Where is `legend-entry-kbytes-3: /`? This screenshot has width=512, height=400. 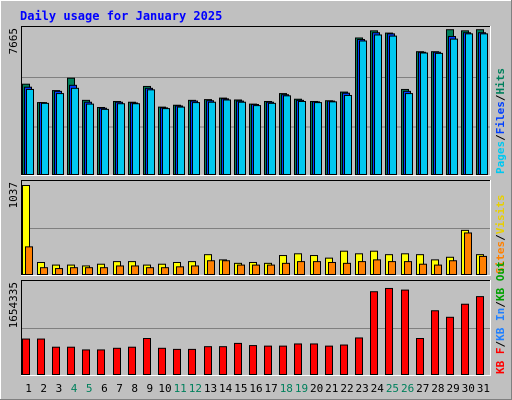 legend-entry-kbytes-3: / is located at coordinates (500, 344).